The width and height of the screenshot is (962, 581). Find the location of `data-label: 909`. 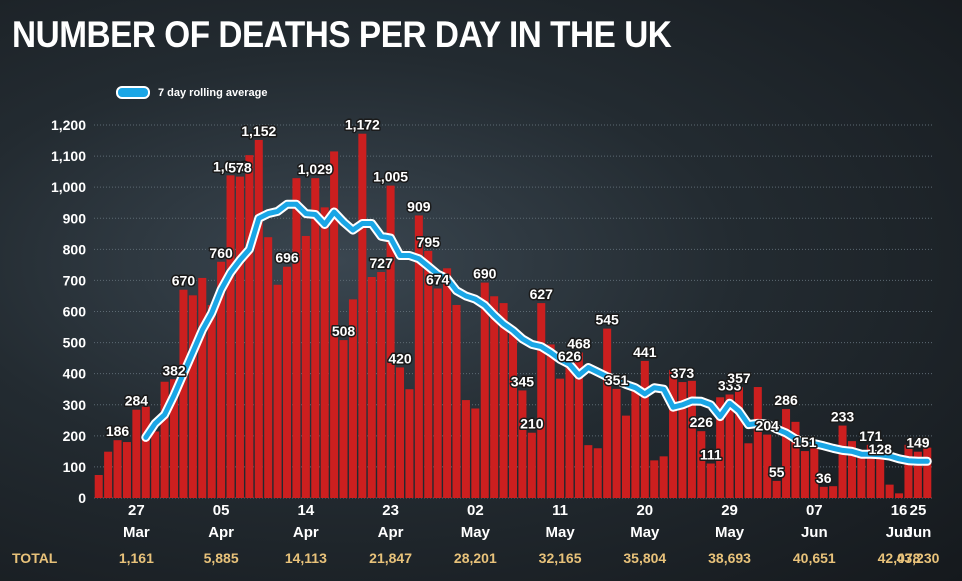

data-label: 909 is located at coordinates (419, 206).